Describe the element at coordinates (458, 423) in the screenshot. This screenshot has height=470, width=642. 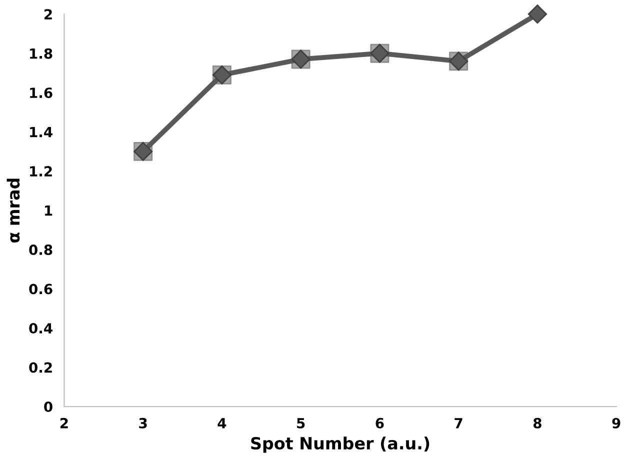
I see `x-tick-label: 7` at that location.